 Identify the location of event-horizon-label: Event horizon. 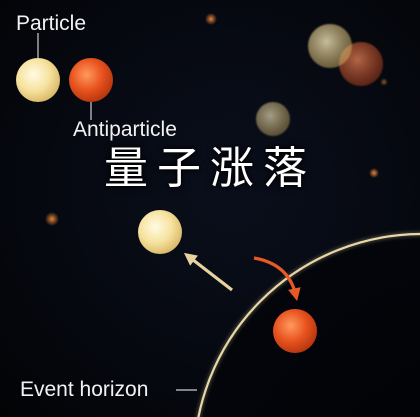
(84, 389).